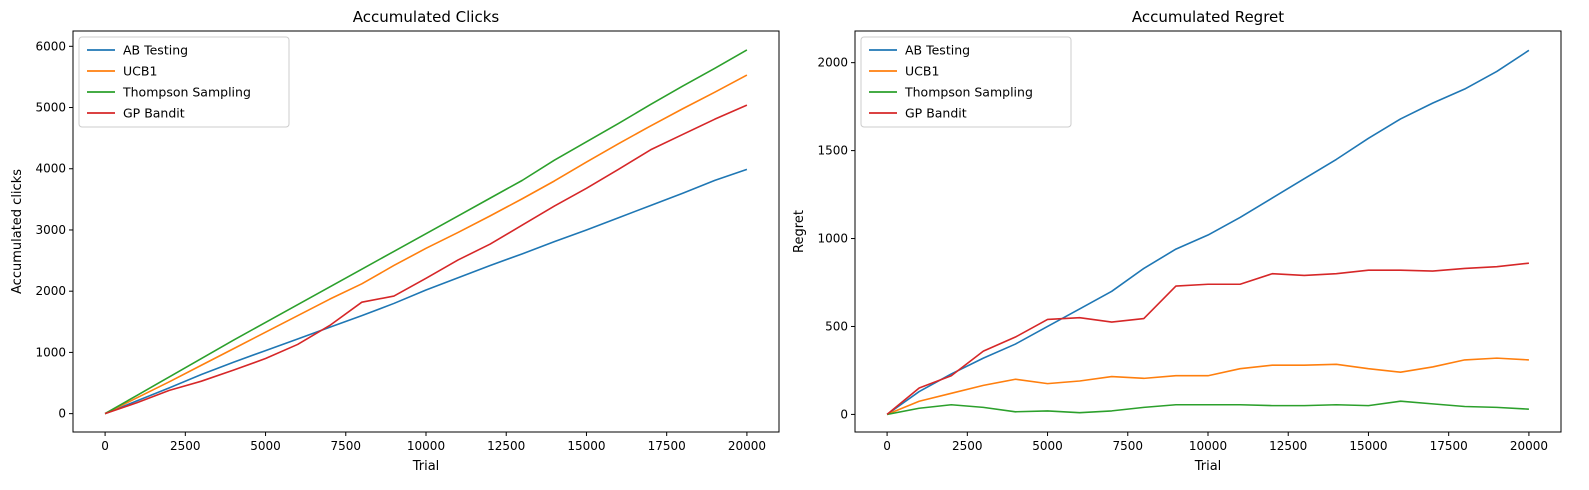  What do you see at coordinates (50, 46) in the screenshot?
I see `y-tick-label: 6000` at bounding box center [50, 46].